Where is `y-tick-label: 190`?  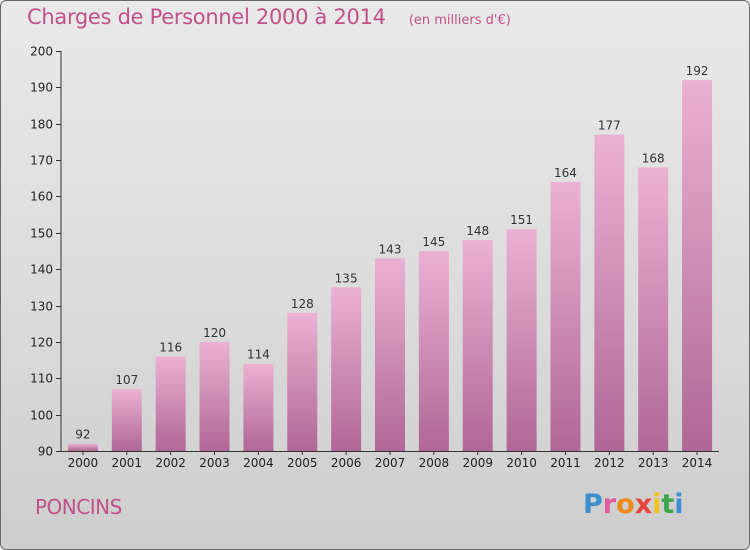 y-tick-label: 190 is located at coordinates (41, 88).